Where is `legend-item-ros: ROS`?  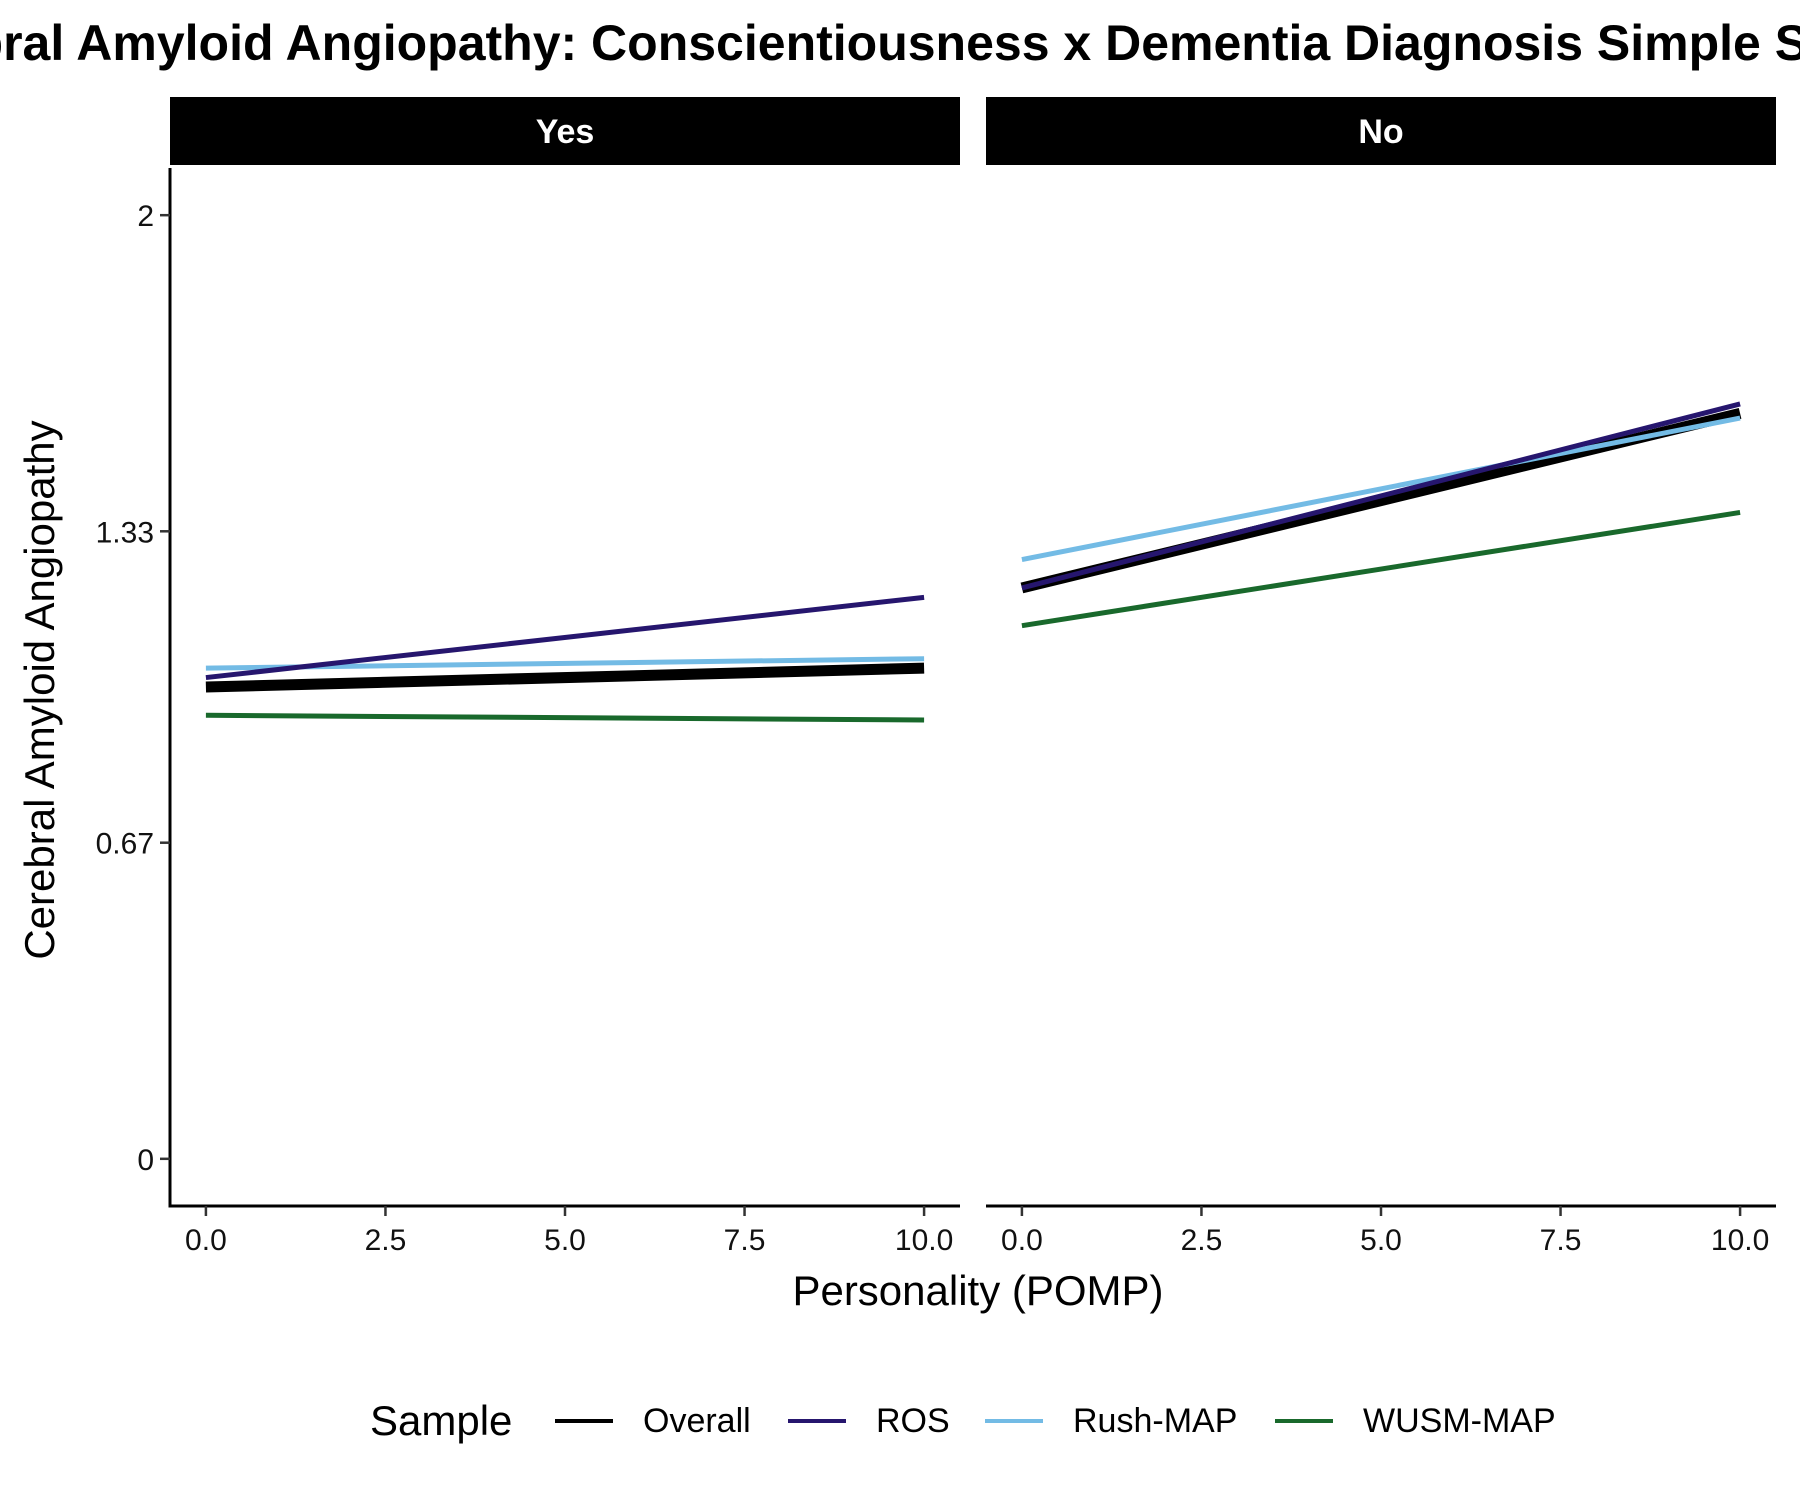
legend-item-ros: ROS is located at coordinates (869, 1421).